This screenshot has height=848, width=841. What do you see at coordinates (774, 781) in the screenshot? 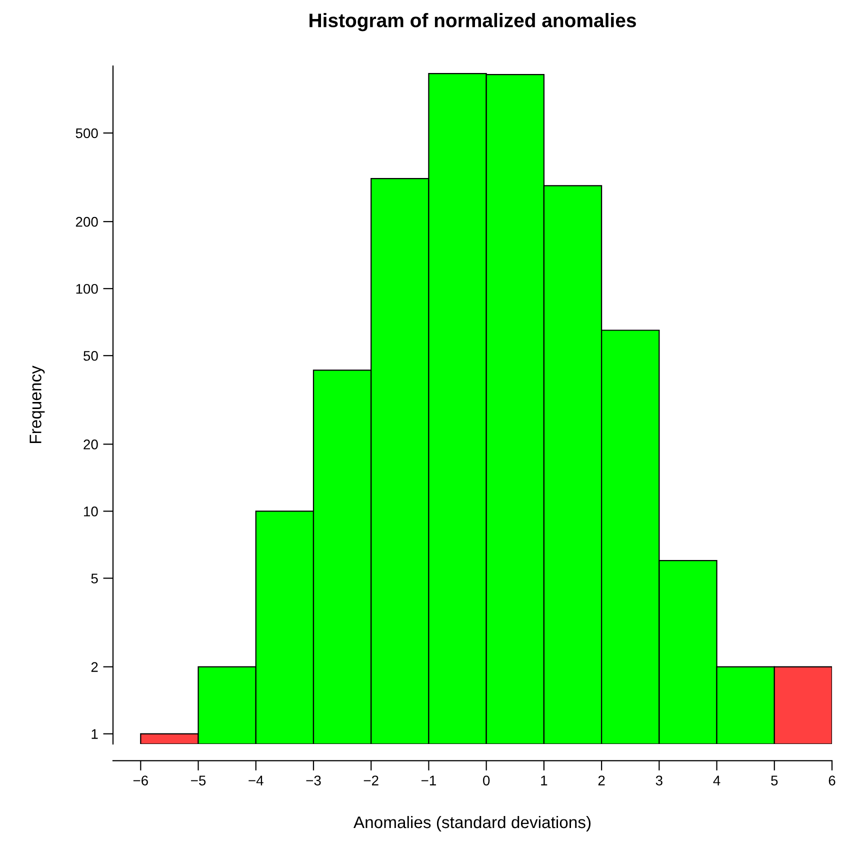
I see `x-tick-label: 5` at bounding box center [774, 781].